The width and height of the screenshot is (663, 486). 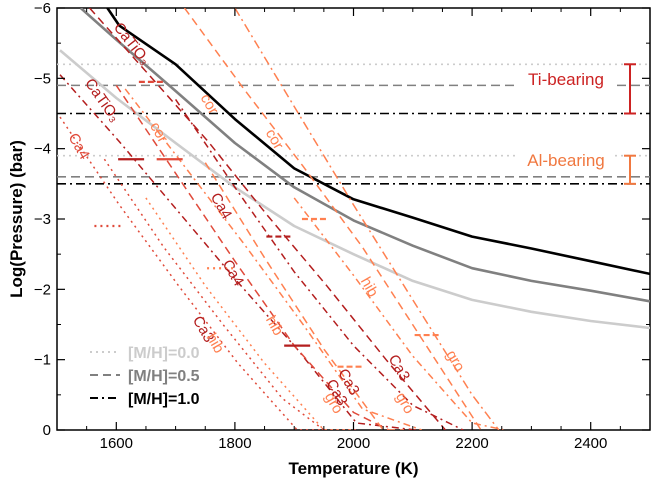 What do you see at coordinates (399, 368) in the screenshot?
I see `curve-label: Ca3` at bounding box center [399, 368].